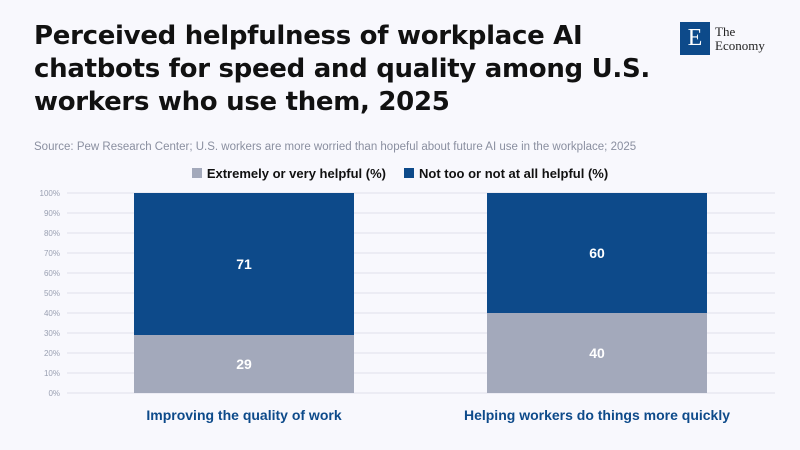  I want to click on y-tick-label: 80%, so click(52, 233).